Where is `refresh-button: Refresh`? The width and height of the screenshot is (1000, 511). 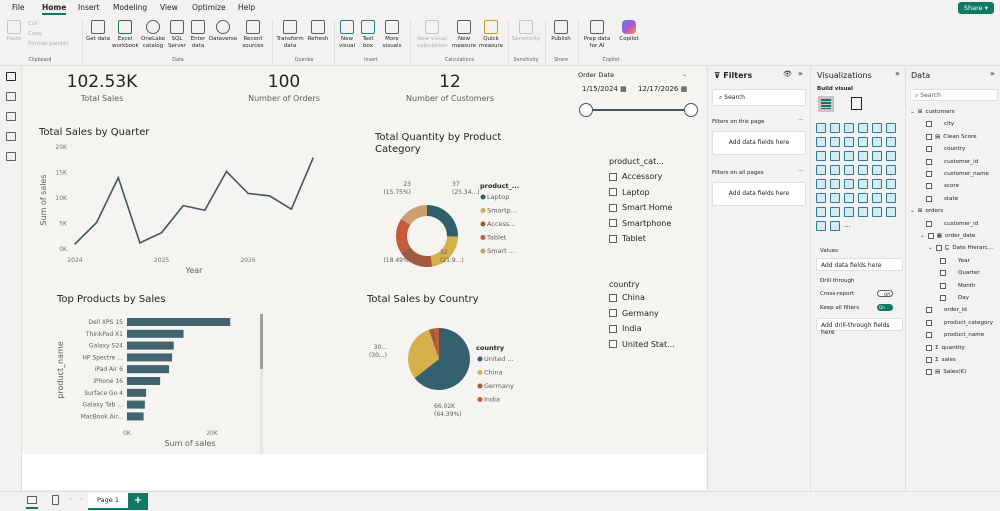 refresh-button: Refresh is located at coordinates (318, 31).